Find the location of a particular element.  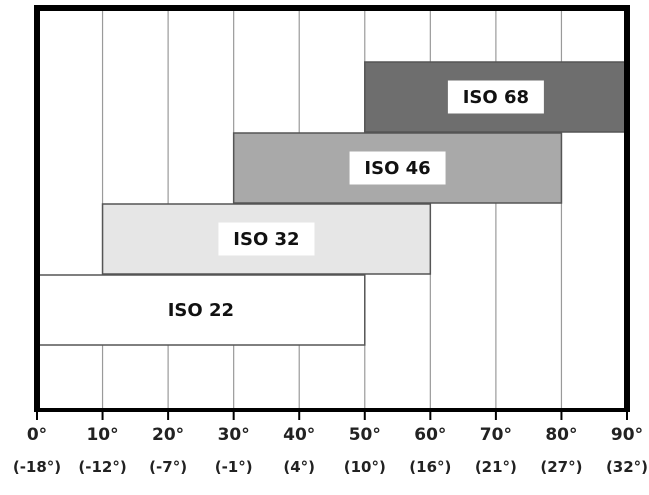

x-tick-label-20: 20° is located at coordinates (168, 435).